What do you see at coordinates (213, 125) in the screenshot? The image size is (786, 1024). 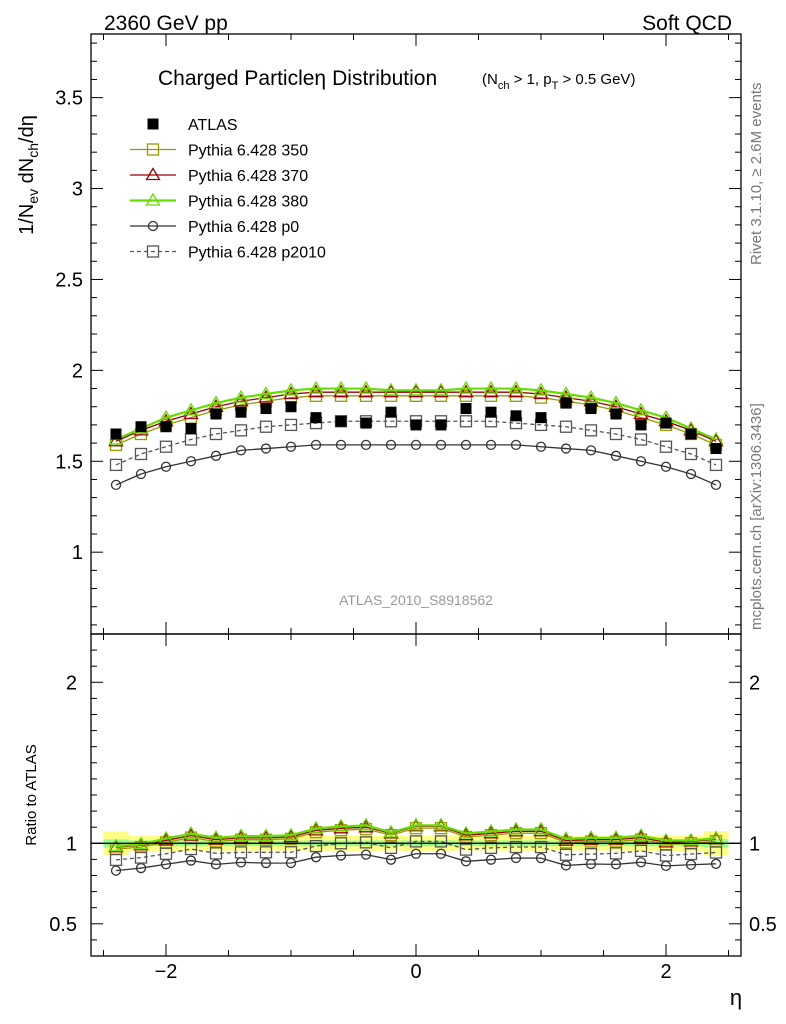 I see `legend-label-atlas: ATLAS` at bounding box center [213, 125].